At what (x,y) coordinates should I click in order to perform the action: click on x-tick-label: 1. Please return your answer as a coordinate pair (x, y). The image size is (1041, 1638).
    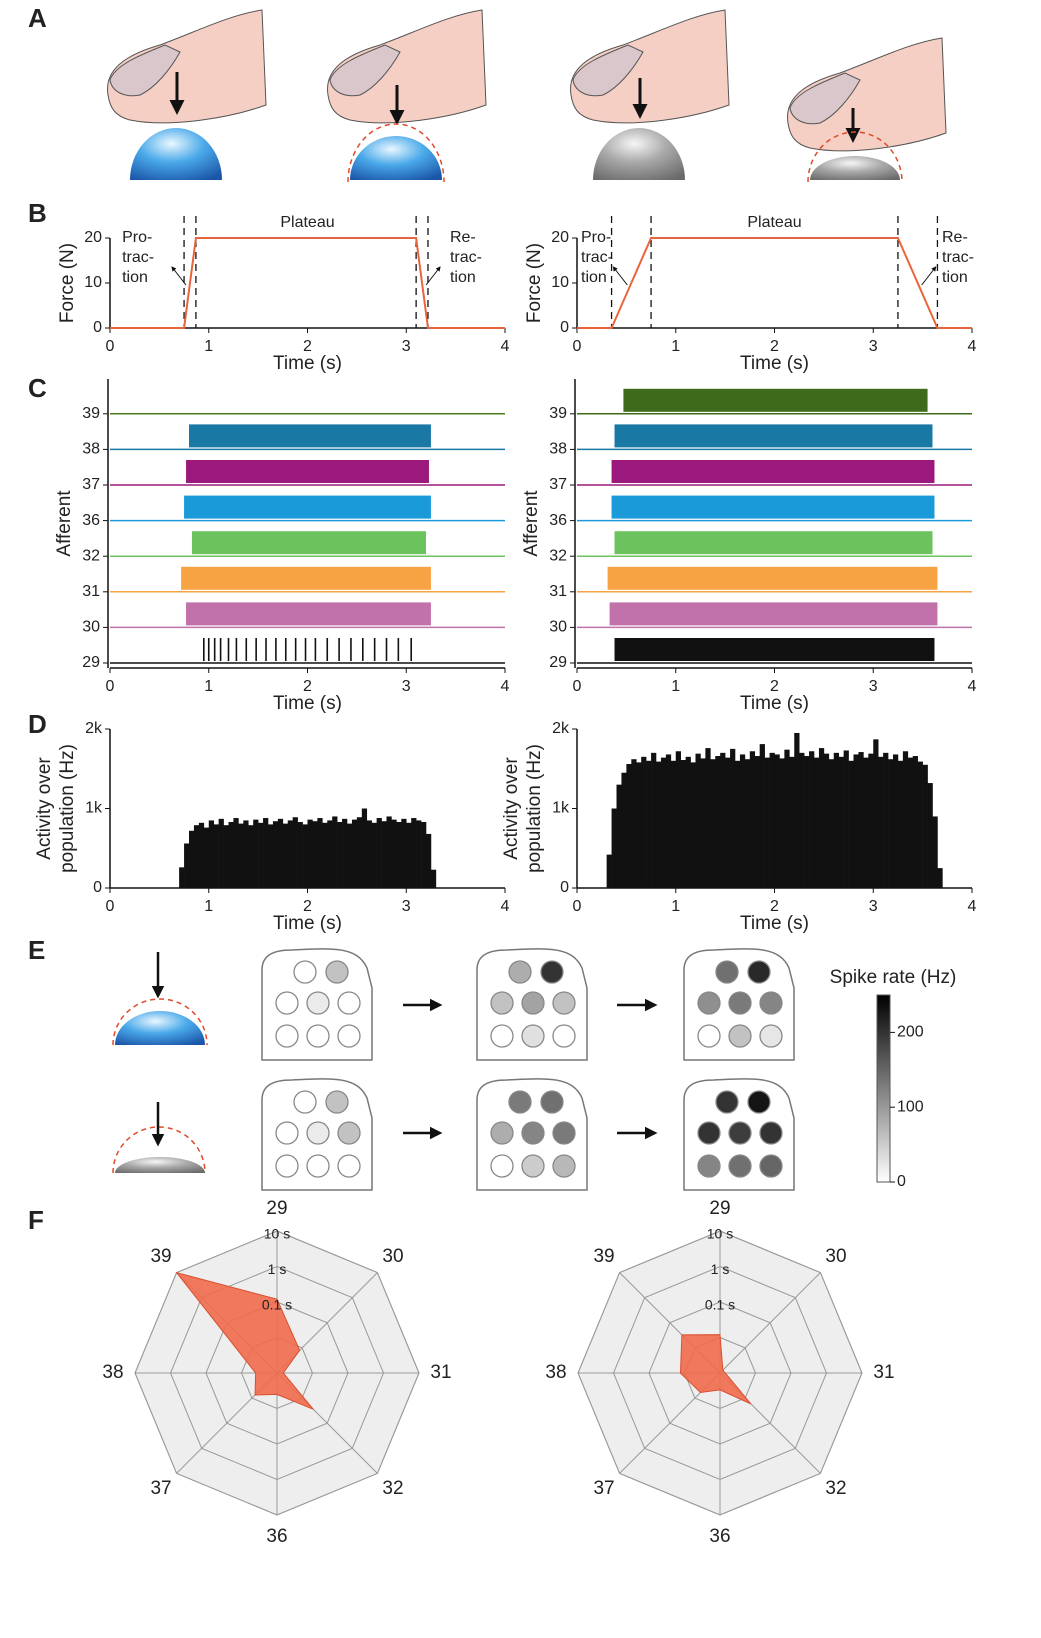
    Looking at the image, I should click on (208, 686).